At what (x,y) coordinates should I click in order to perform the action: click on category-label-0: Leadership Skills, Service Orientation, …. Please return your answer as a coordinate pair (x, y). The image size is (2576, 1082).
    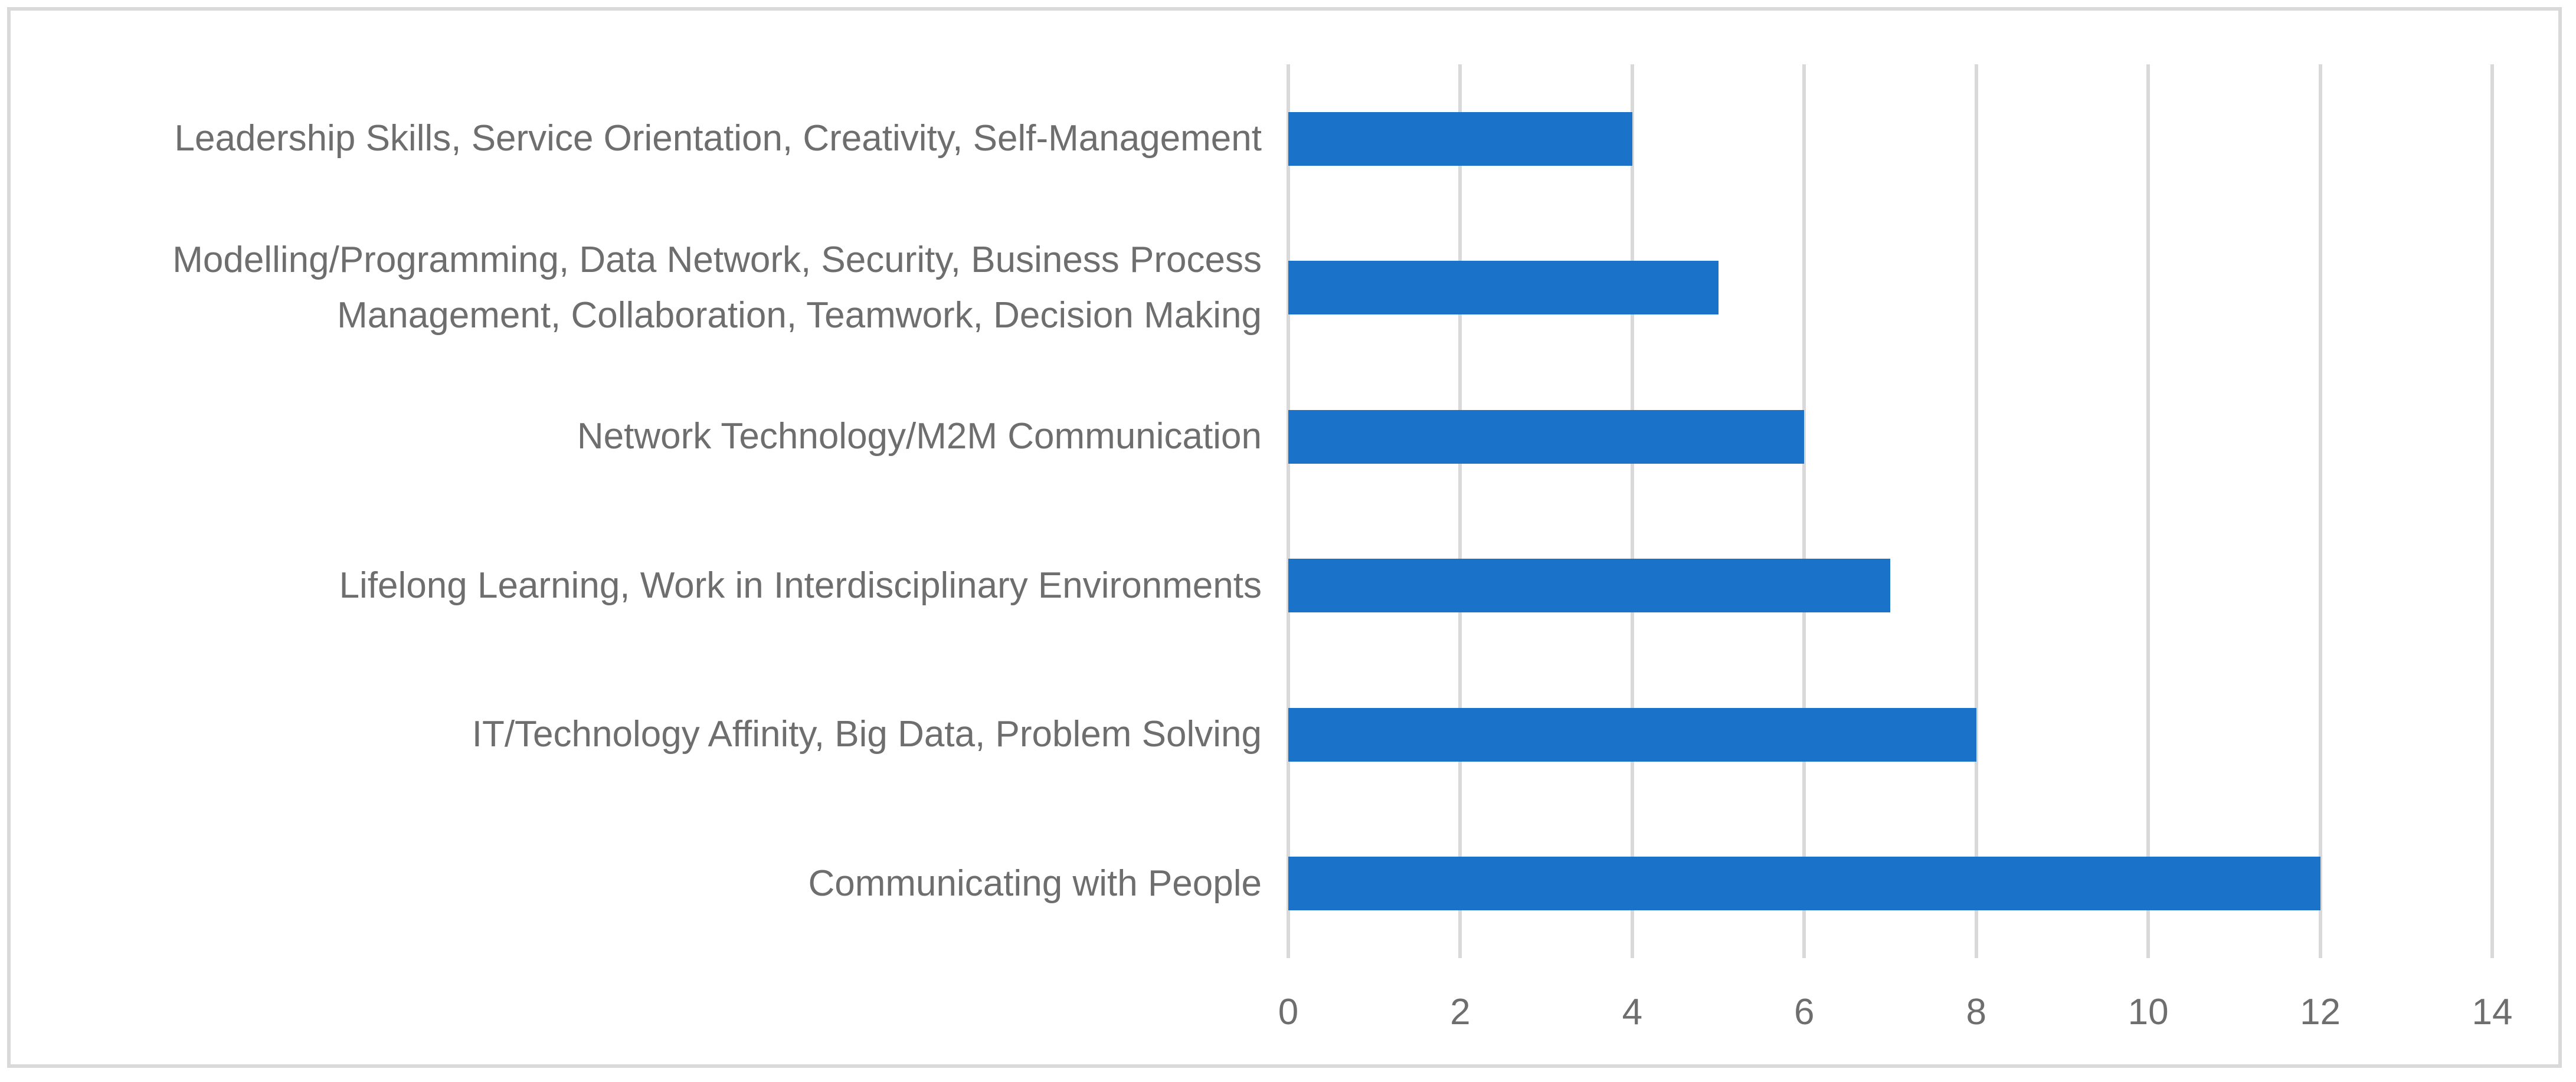
    Looking at the image, I should click on (718, 138).